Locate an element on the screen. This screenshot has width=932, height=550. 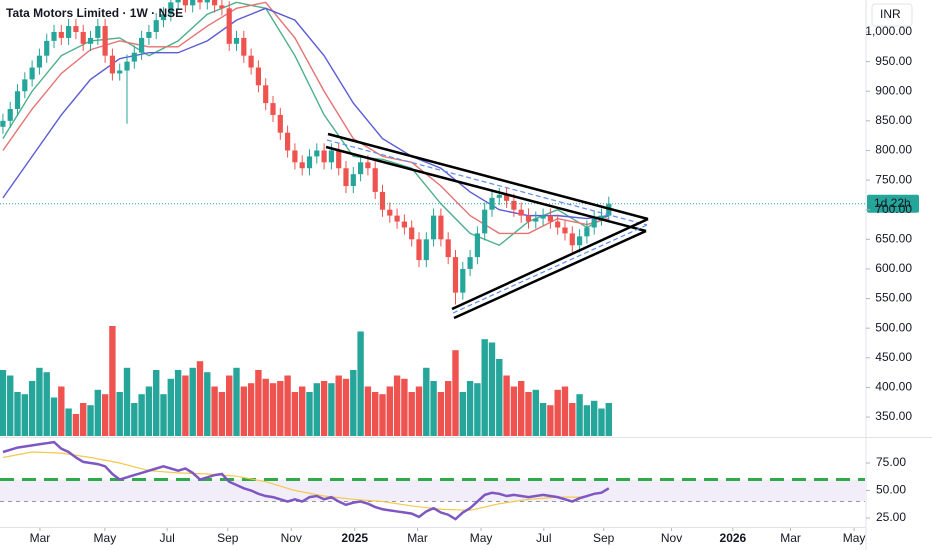
channel-mid-line is located at coordinates (487, 182).